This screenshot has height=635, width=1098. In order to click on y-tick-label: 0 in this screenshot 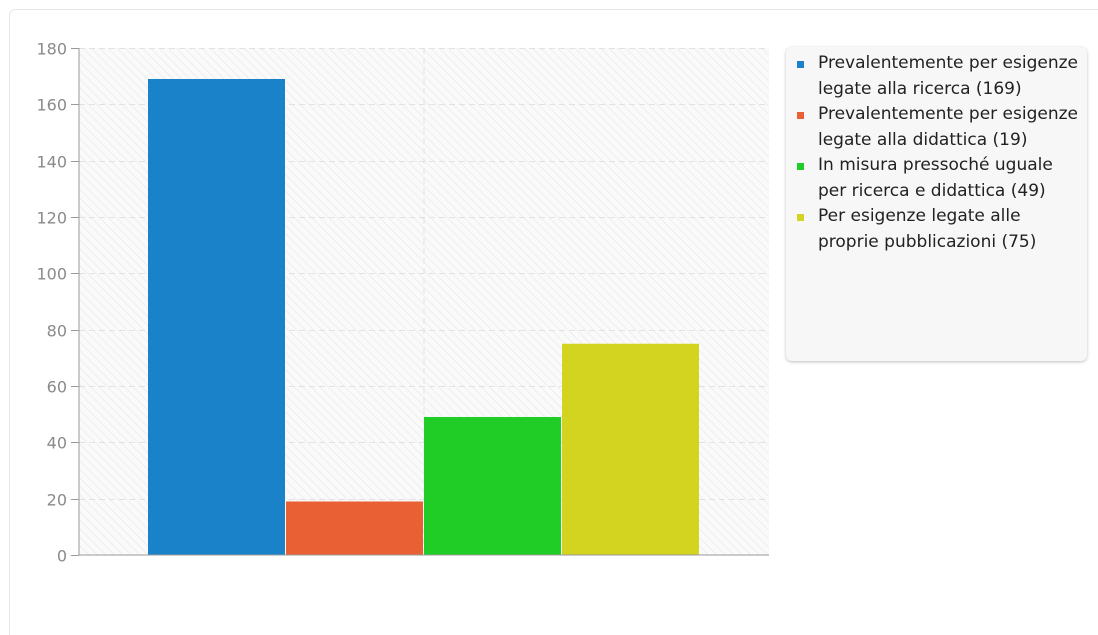, I will do `click(62, 556)`.